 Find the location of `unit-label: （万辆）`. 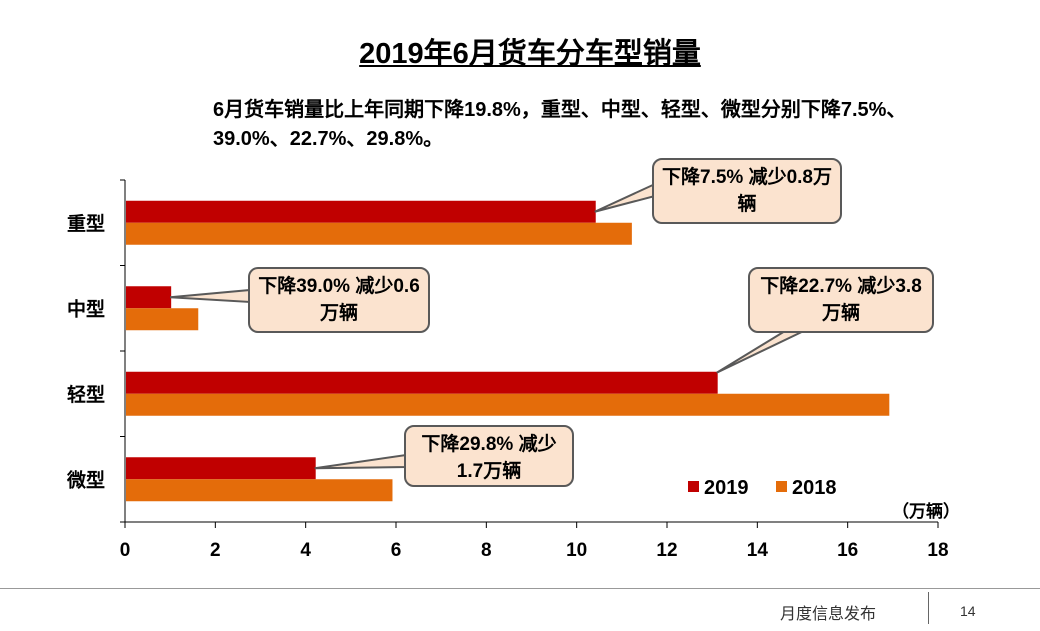

unit-label: （万辆） is located at coordinates (926, 511).